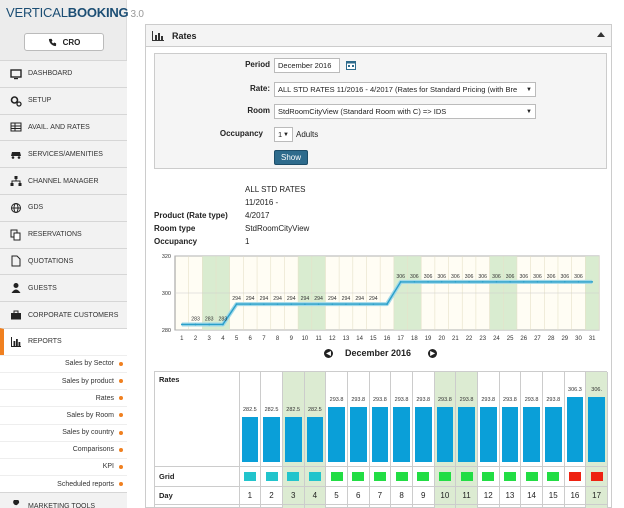  What do you see at coordinates (63, 398) in the screenshot?
I see `submenu-item: Rates` at bounding box center [63, 398].